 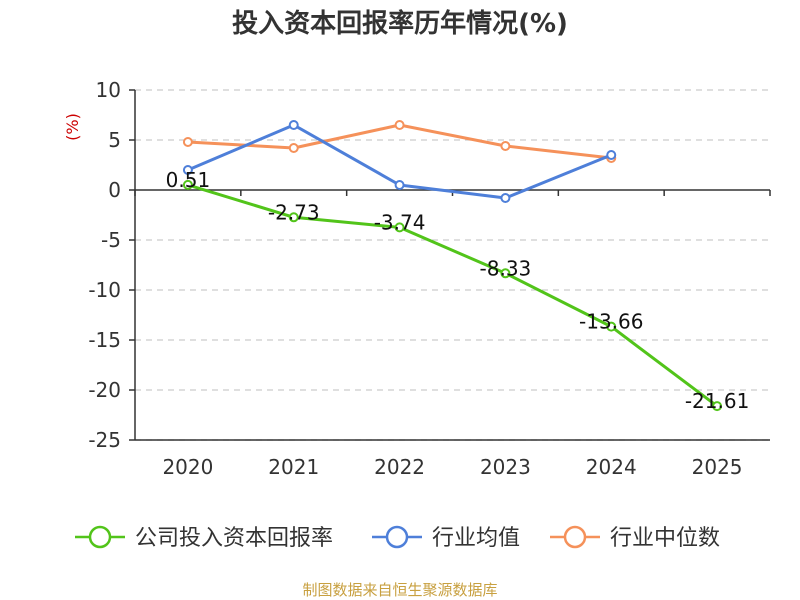 What do you see at coordinates (665, 538) in the screenshot?
I see `legend-label: 行业中位数` at bounding box center [665, 538].